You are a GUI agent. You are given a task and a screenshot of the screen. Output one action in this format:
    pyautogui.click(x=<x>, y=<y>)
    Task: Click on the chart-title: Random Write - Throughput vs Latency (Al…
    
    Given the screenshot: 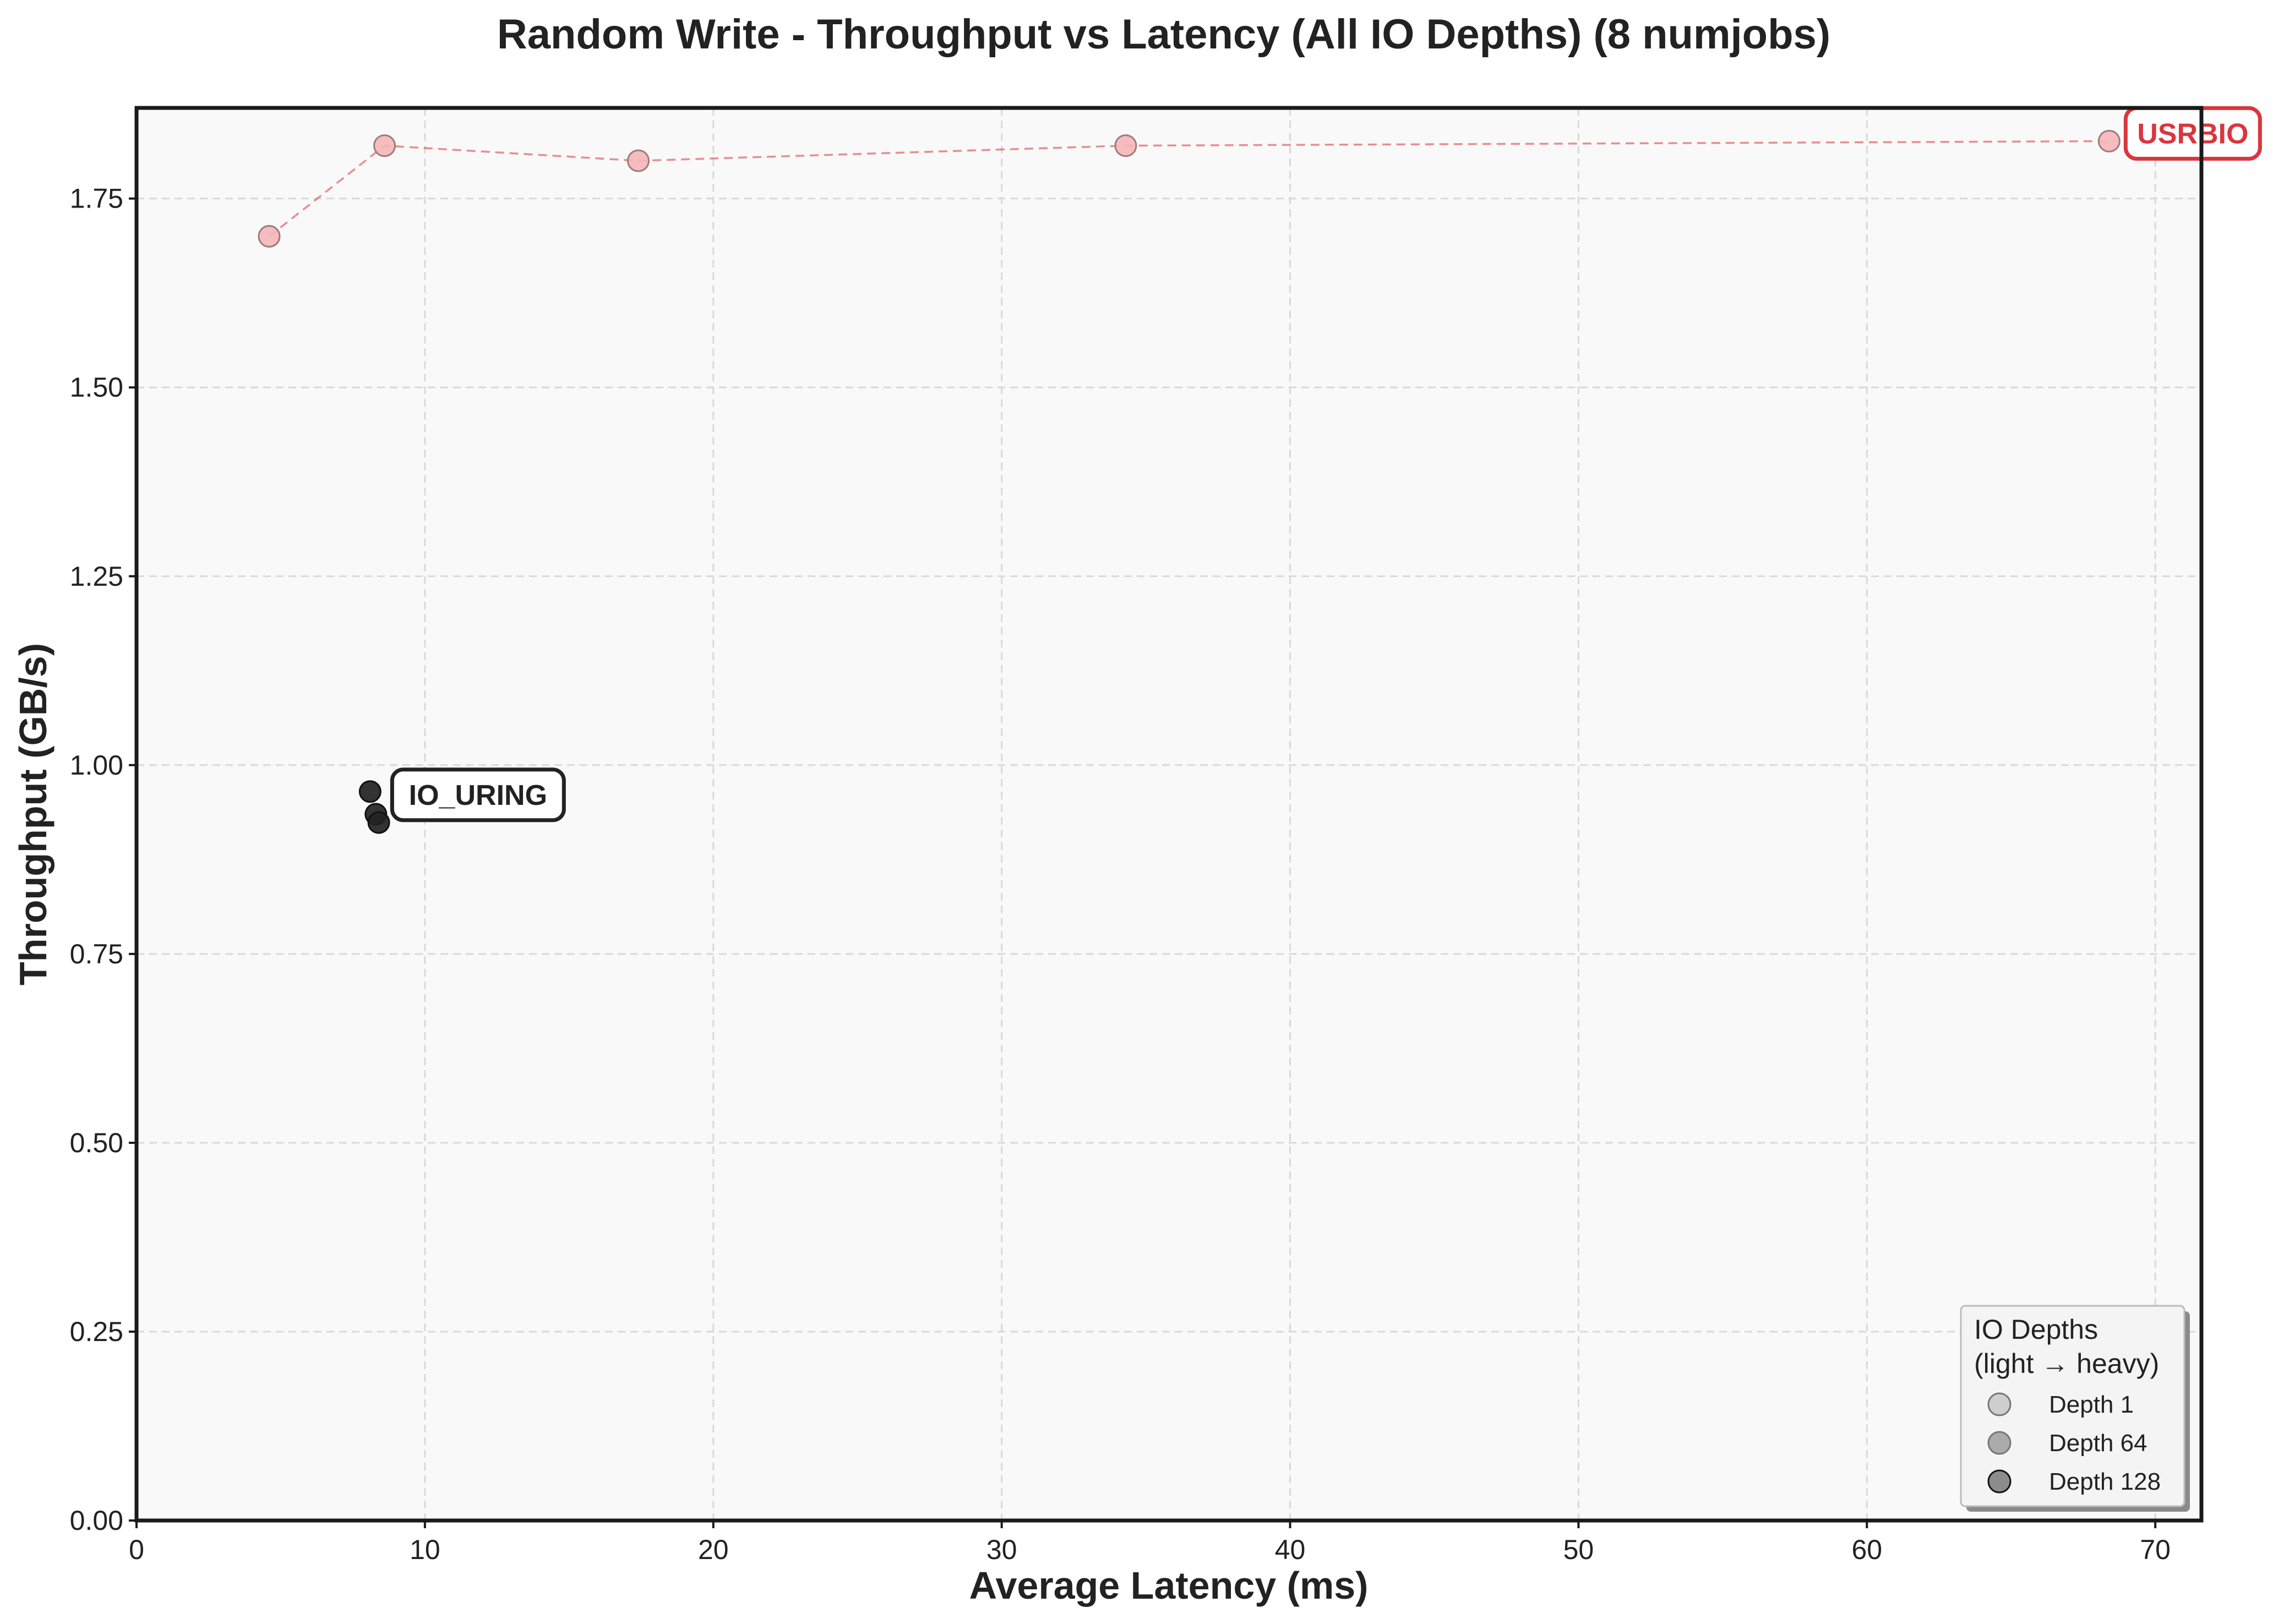 What is the action you would take?
    pyautogui.click(x=1163, y=34)
    